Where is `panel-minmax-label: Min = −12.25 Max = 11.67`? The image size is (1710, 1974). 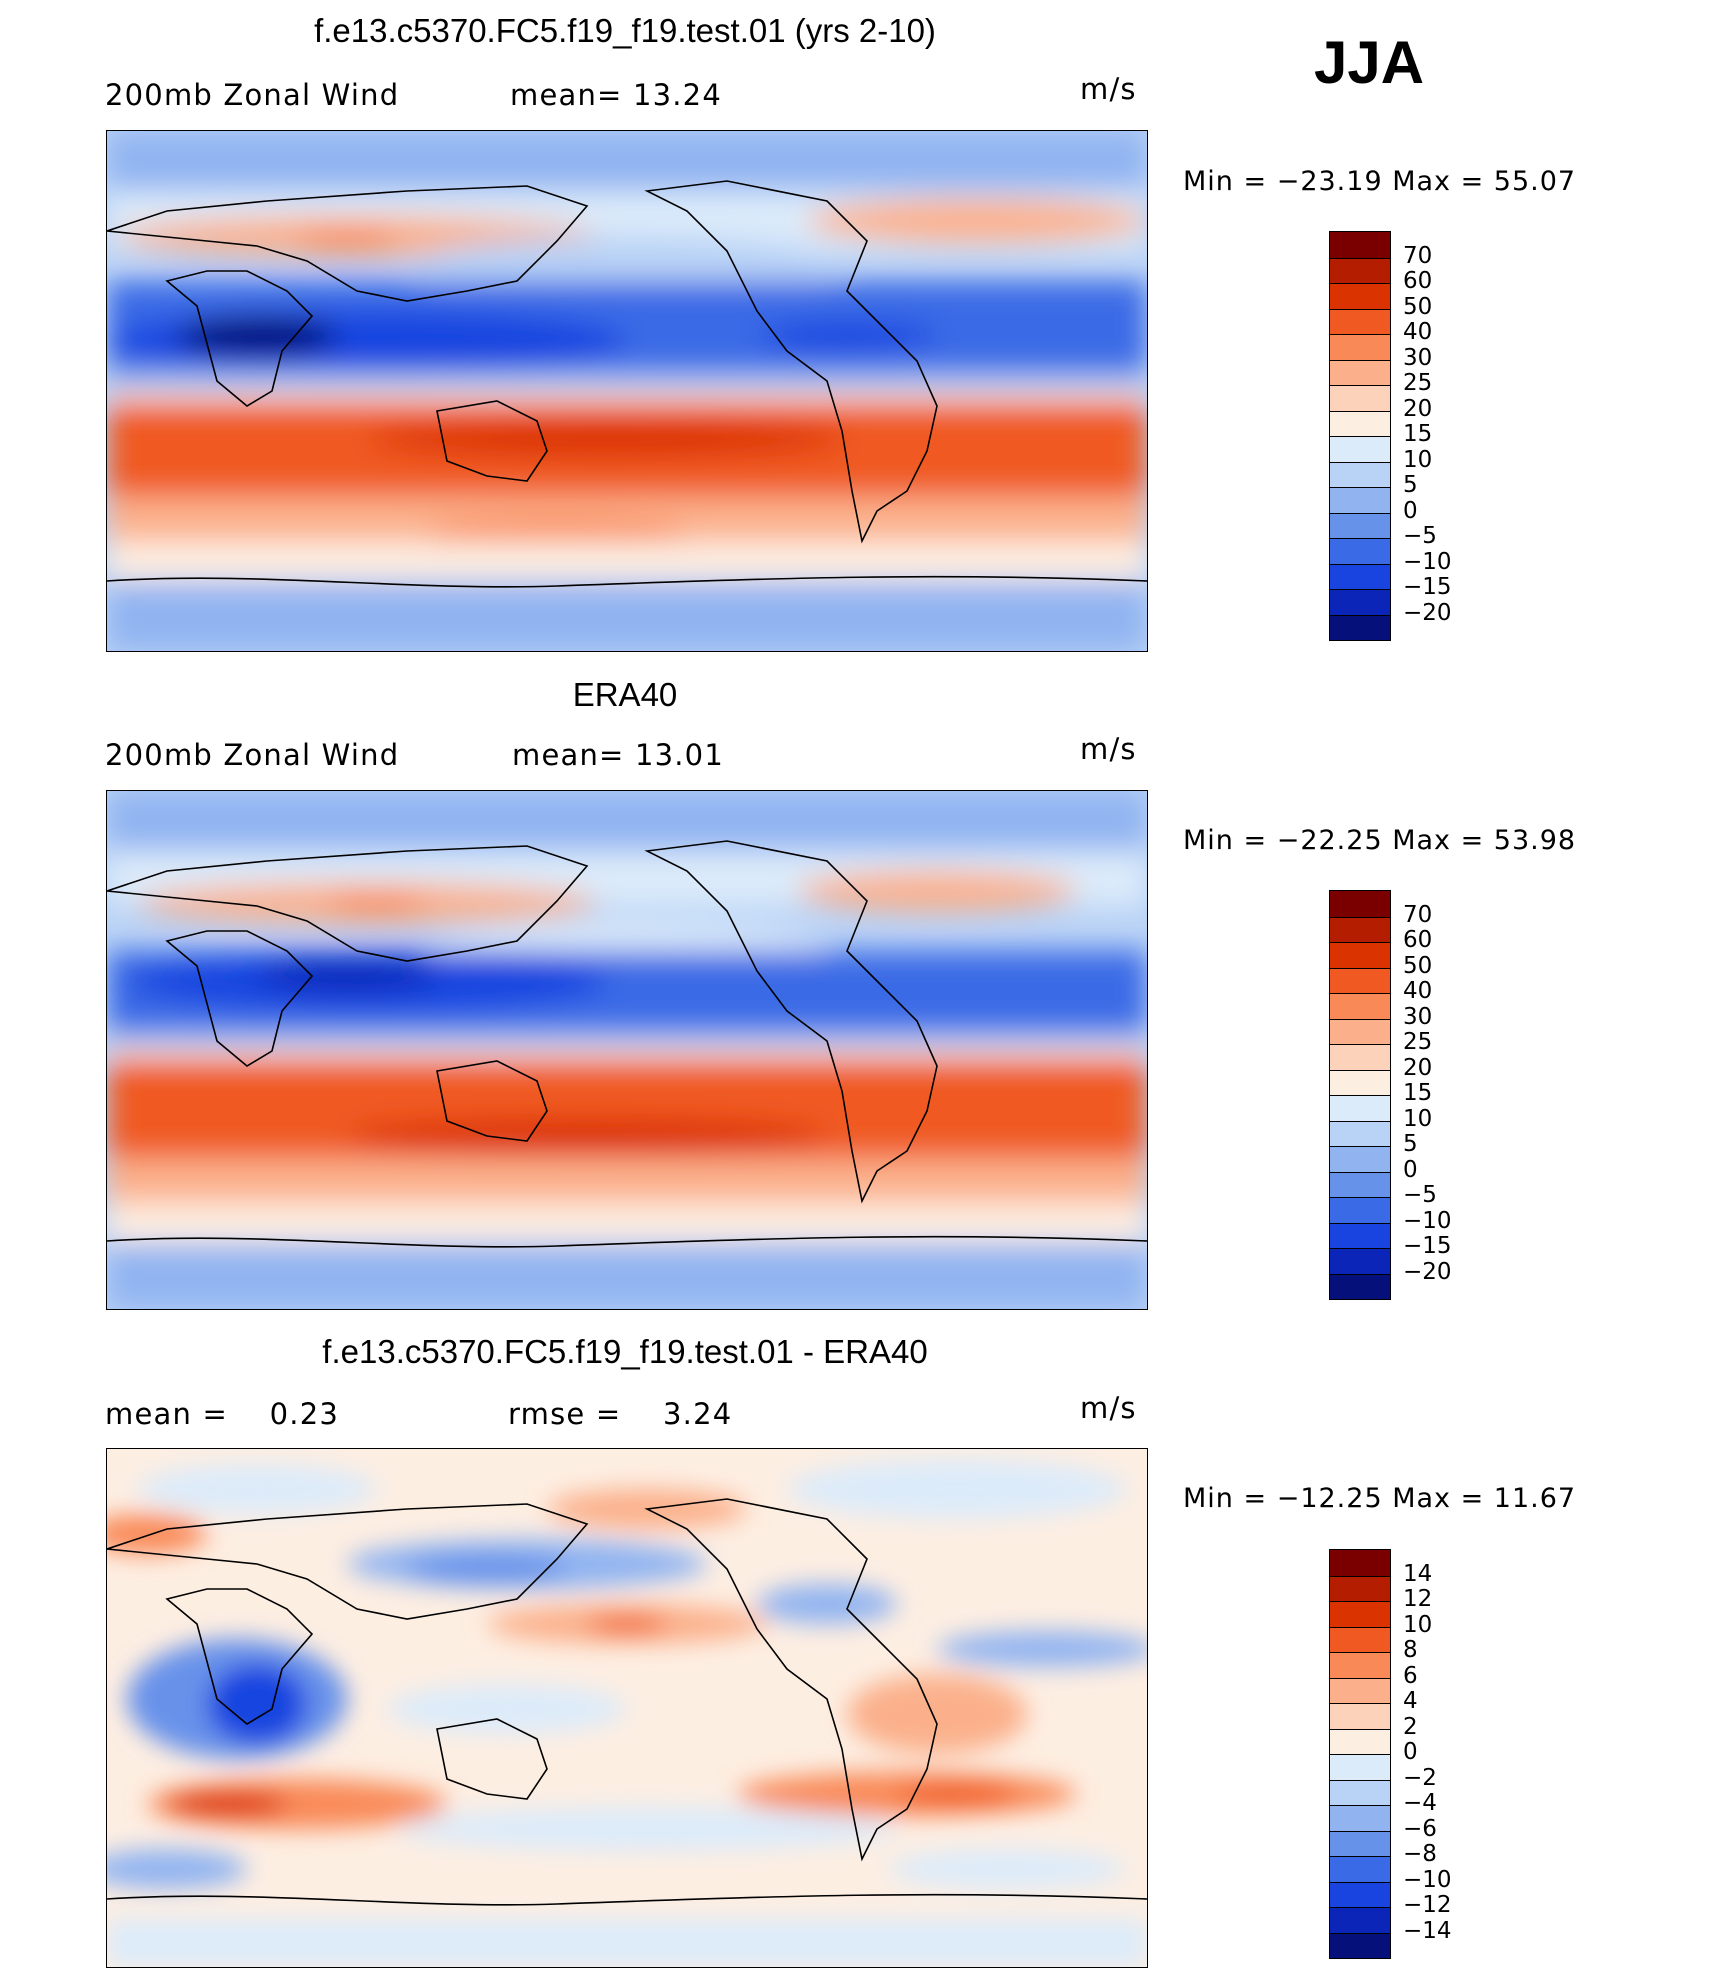 panel-minmax-label: Min = −12.25 Max = 11.67 is located at coordinates (1380, 1498).